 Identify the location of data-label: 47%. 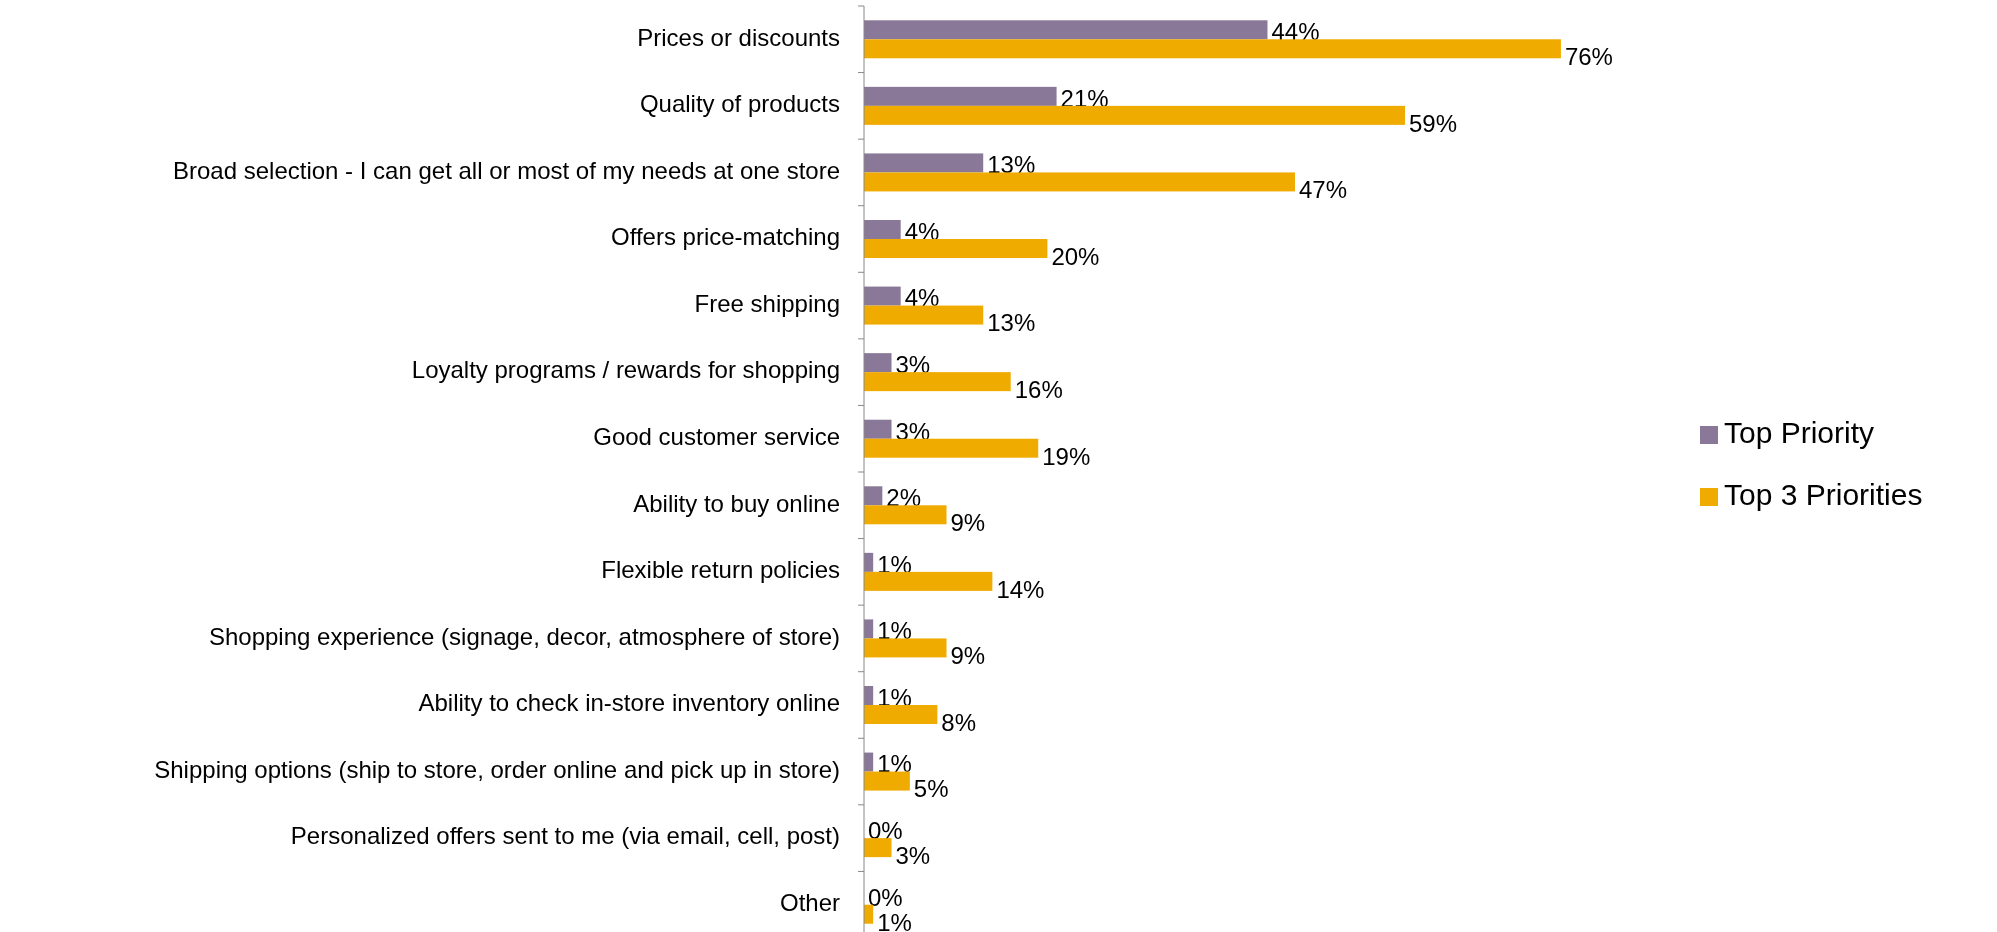
(1323, 190).